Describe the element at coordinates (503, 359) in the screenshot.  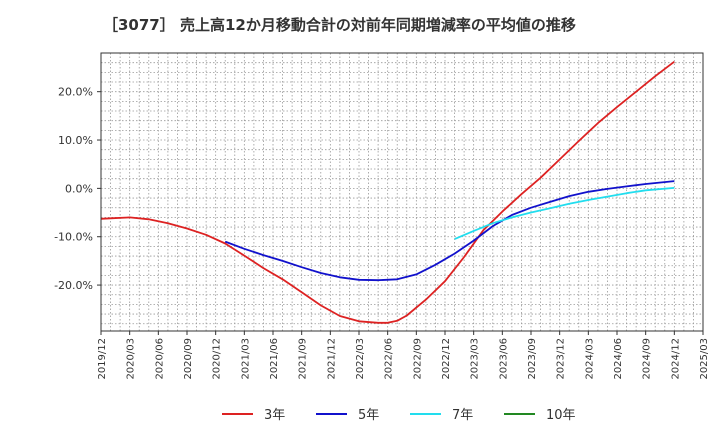
I see `x-tick-label: 2023/06` at that location.